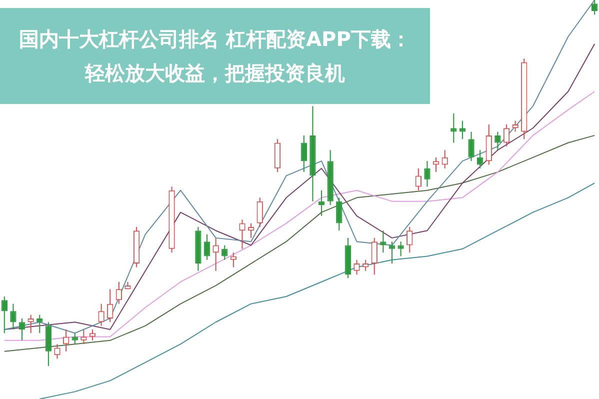 The width and height of the screenshot is (599, 399). What do you see at coordinates (215, 56) in the screenshot?
I see `text: 国内十大杠杆公司排名 杠杆配资APP下载：轻松放大收益，把握投资良机` at bounding box center [215, 56].